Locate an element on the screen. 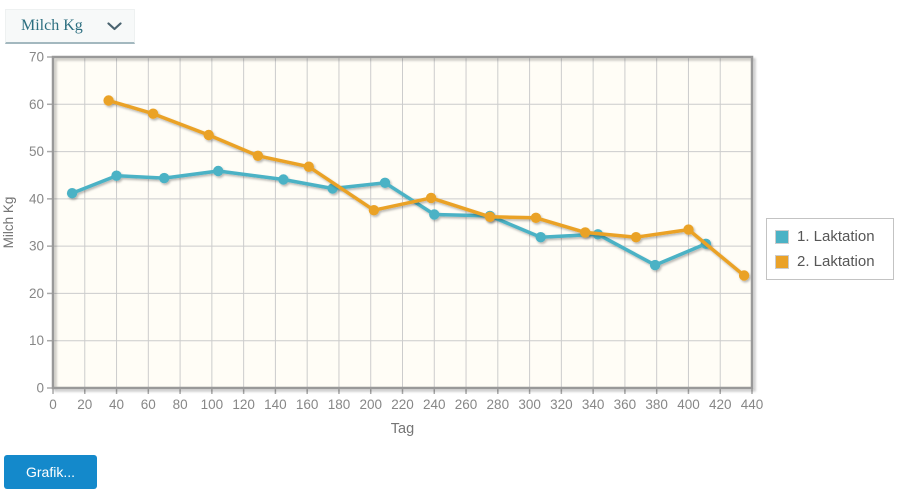 This screenshot has width=897, height=498. svg-text: 80 is located at coordinates (180, 404).